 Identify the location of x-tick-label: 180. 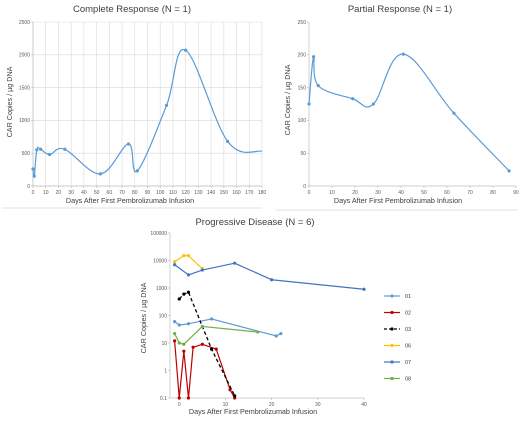
(262, 193).